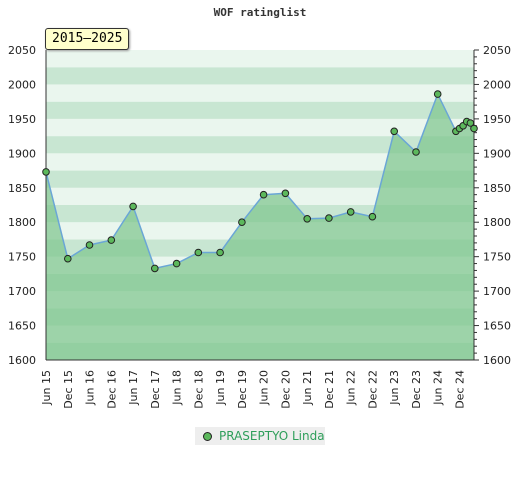  Describe the element at coordinates (242, 389) in the screenshot. I see `x-tick-label: Dec 19` at that location.